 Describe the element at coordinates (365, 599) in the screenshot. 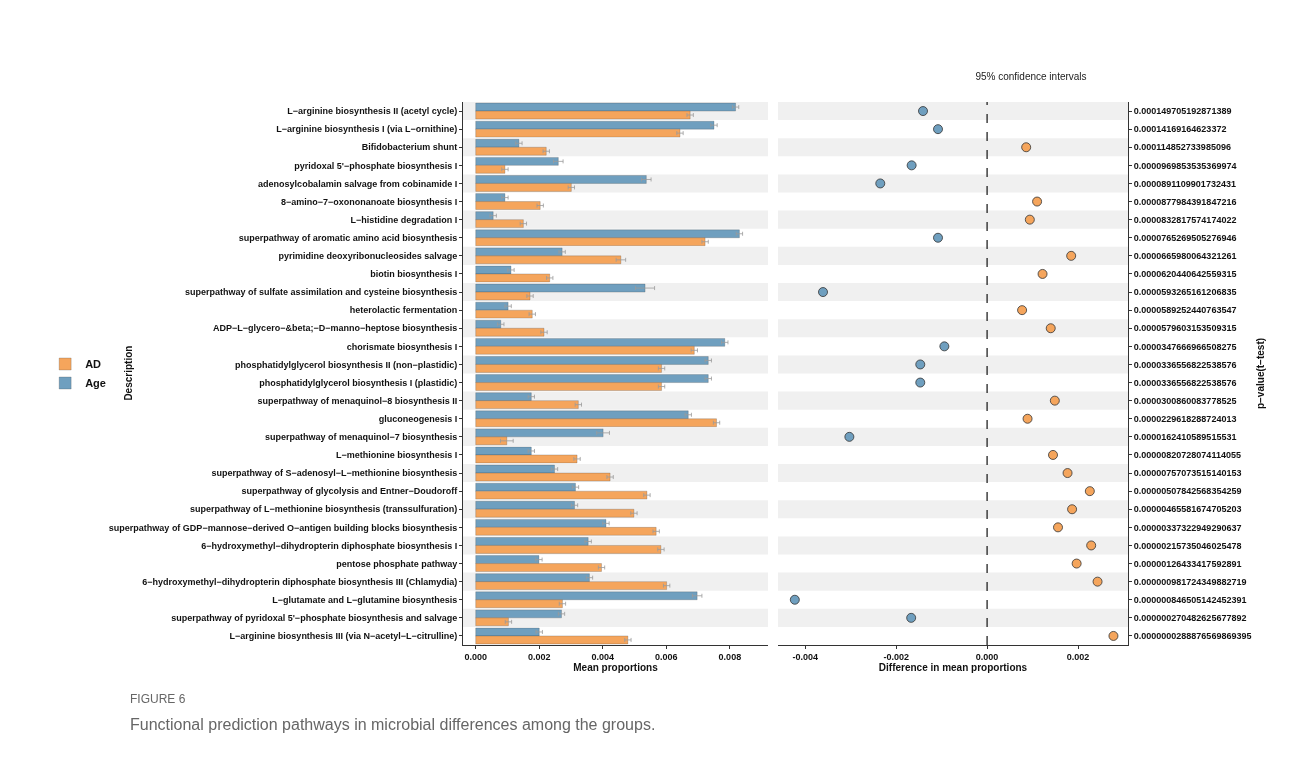

I see `y-tick-label: L−glutamate and L−glutamine biosynthesis` at that location.